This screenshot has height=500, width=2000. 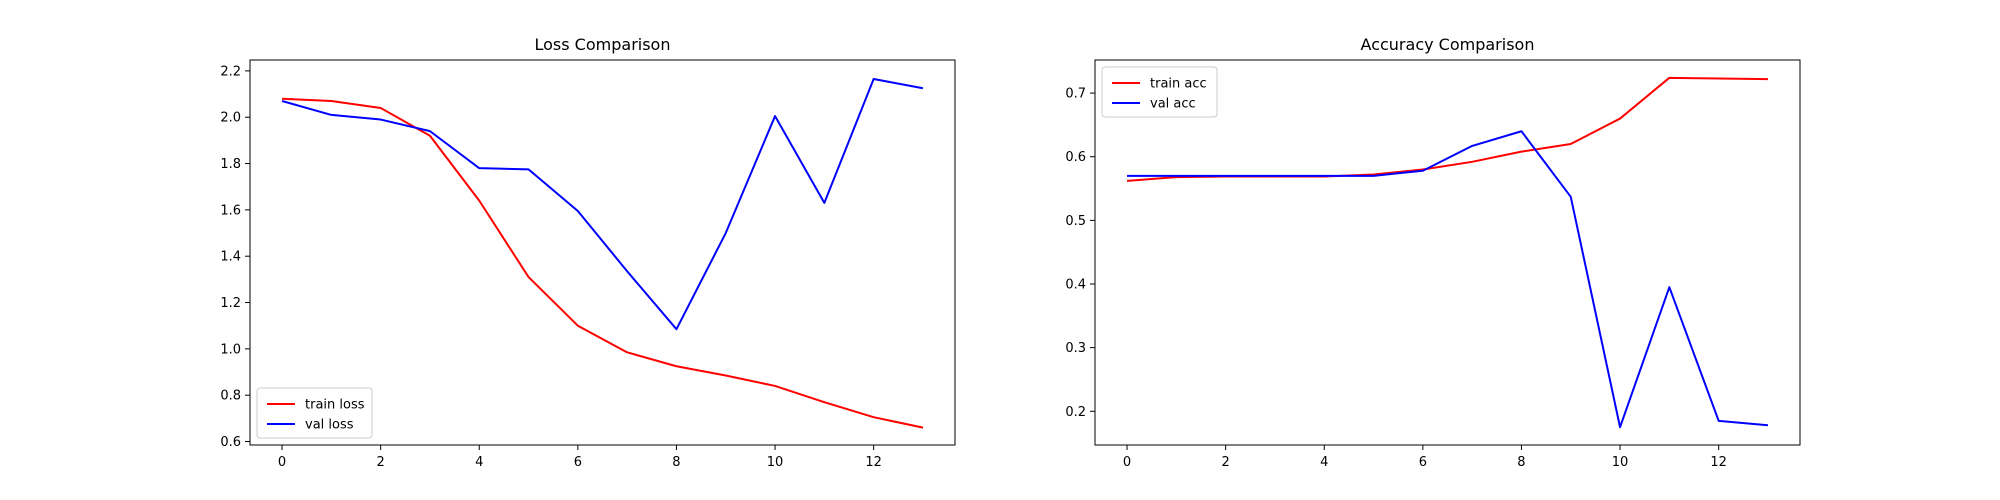 I want to click on accuracy-y-tick-label: 0.7, so click(x=1075, y=94).